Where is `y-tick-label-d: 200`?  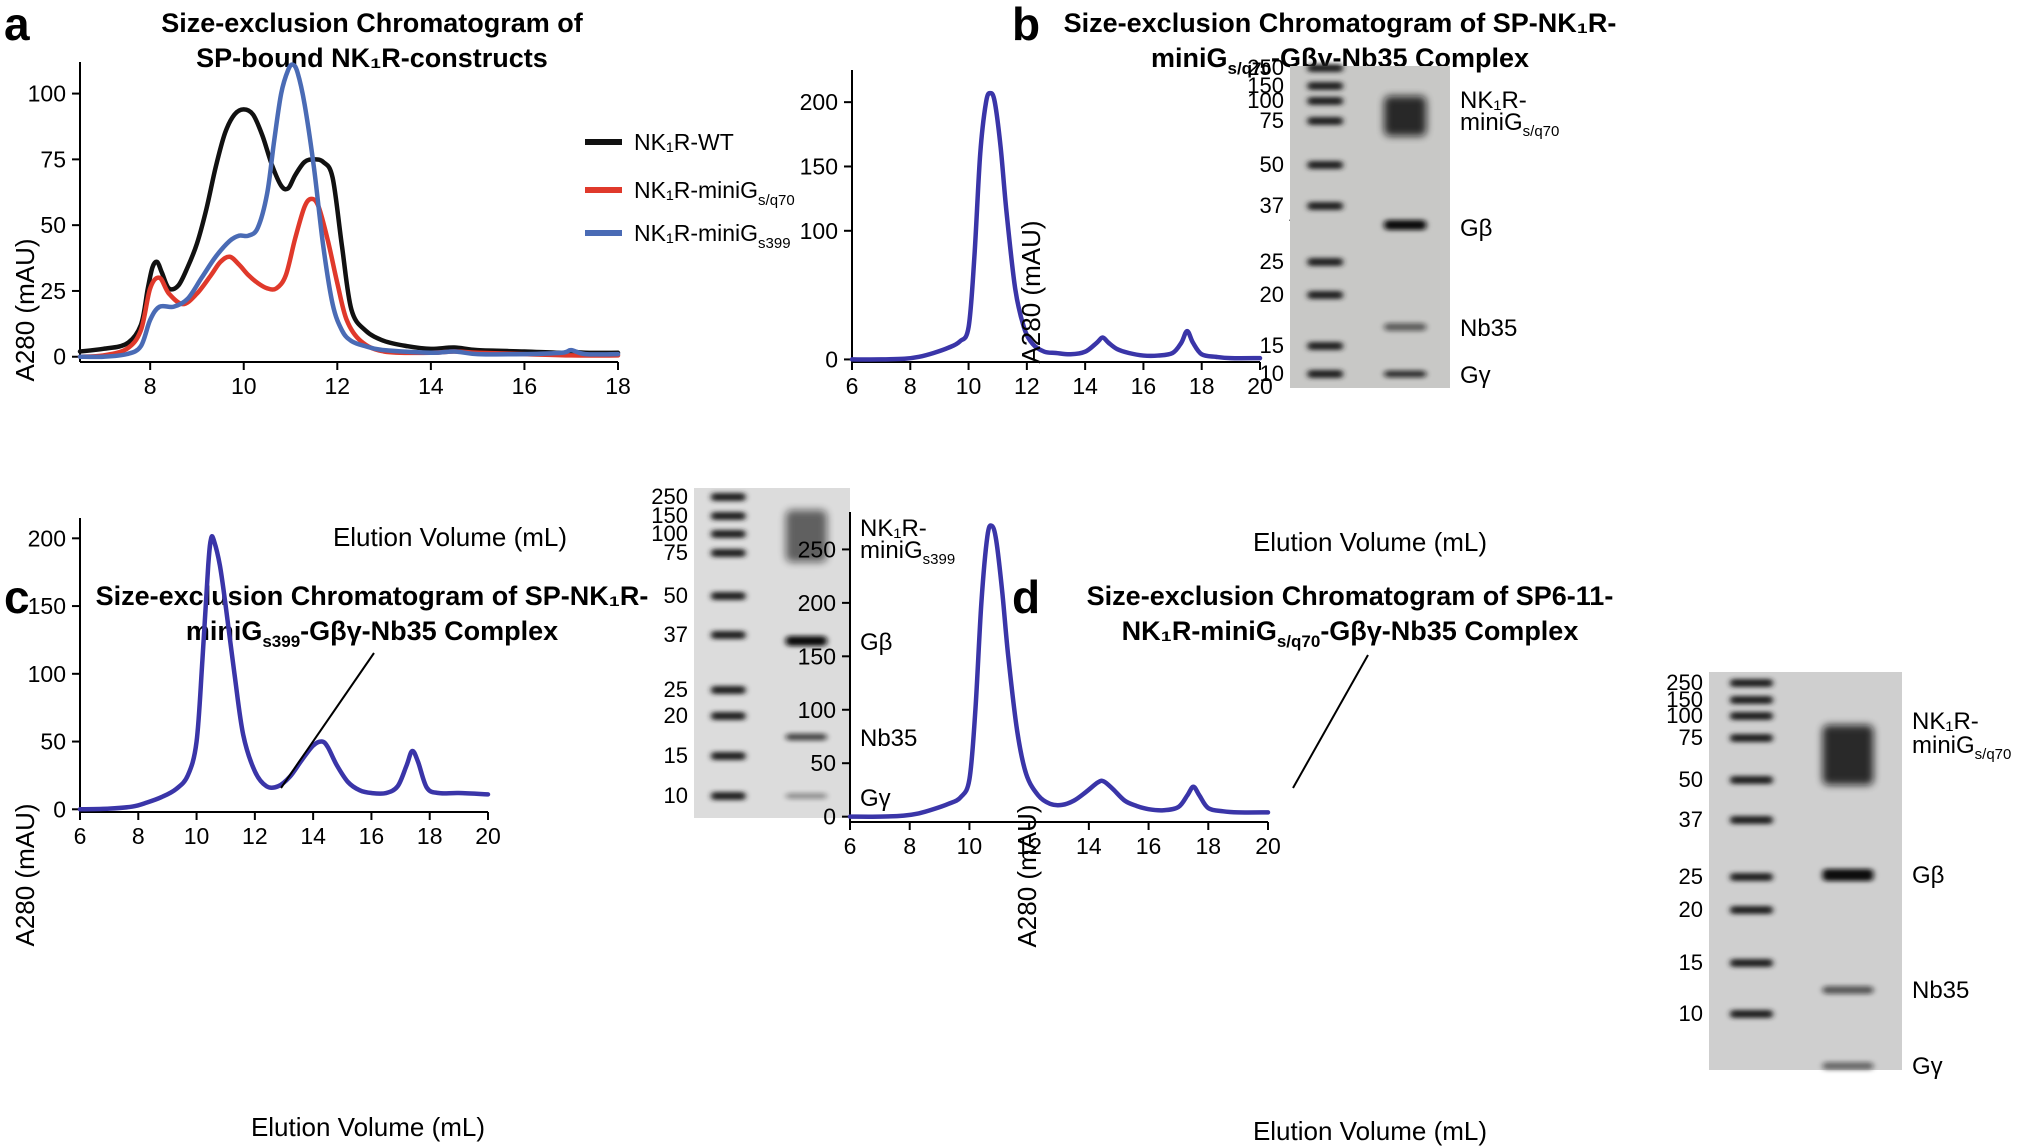
y-tick-label-d: 200 is located at coordinates (817, 603).